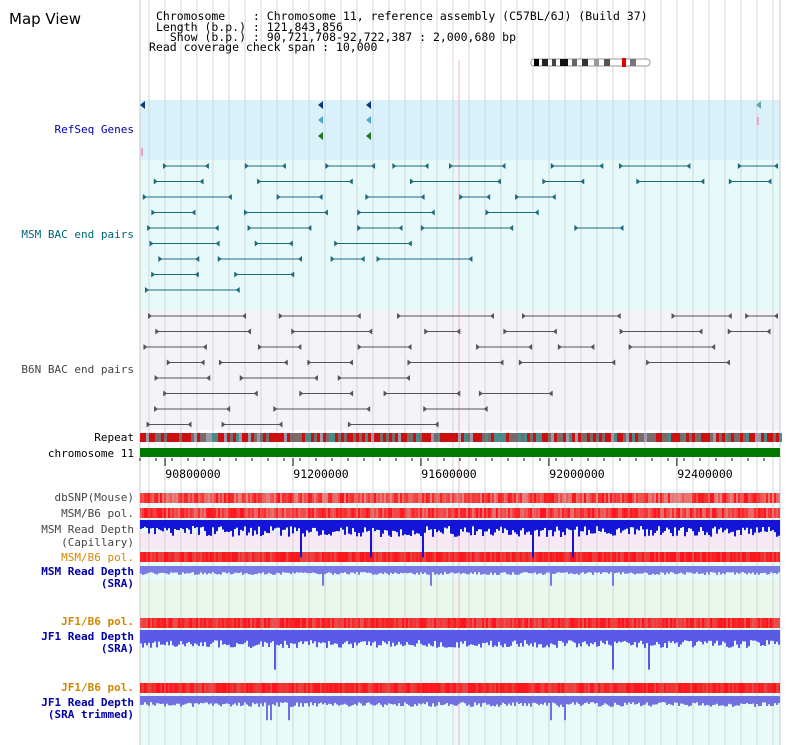 The height and width of the screenshot is (745, 800). I want to click on track-label-dbsnp: dbSNP(Mouse), so click(94, 497).